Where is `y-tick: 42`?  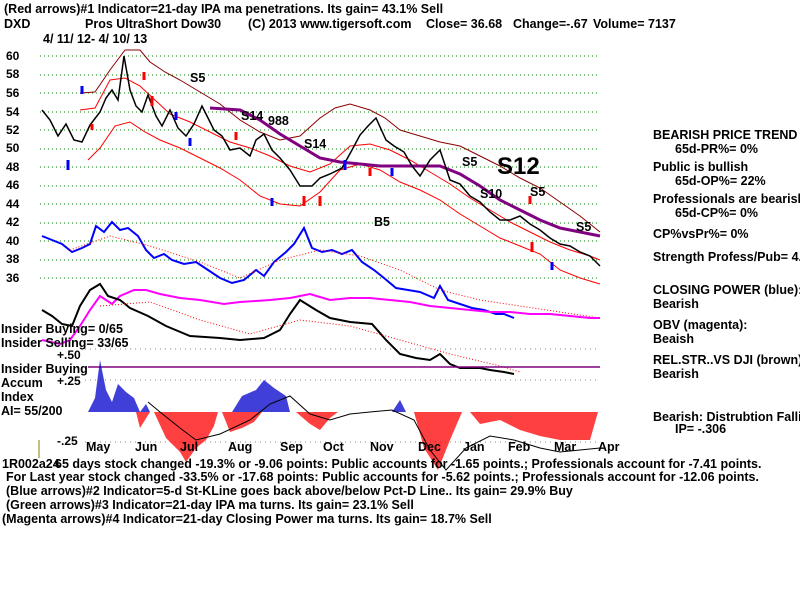 y-tick: 42 is located at coordinates (13, 222).